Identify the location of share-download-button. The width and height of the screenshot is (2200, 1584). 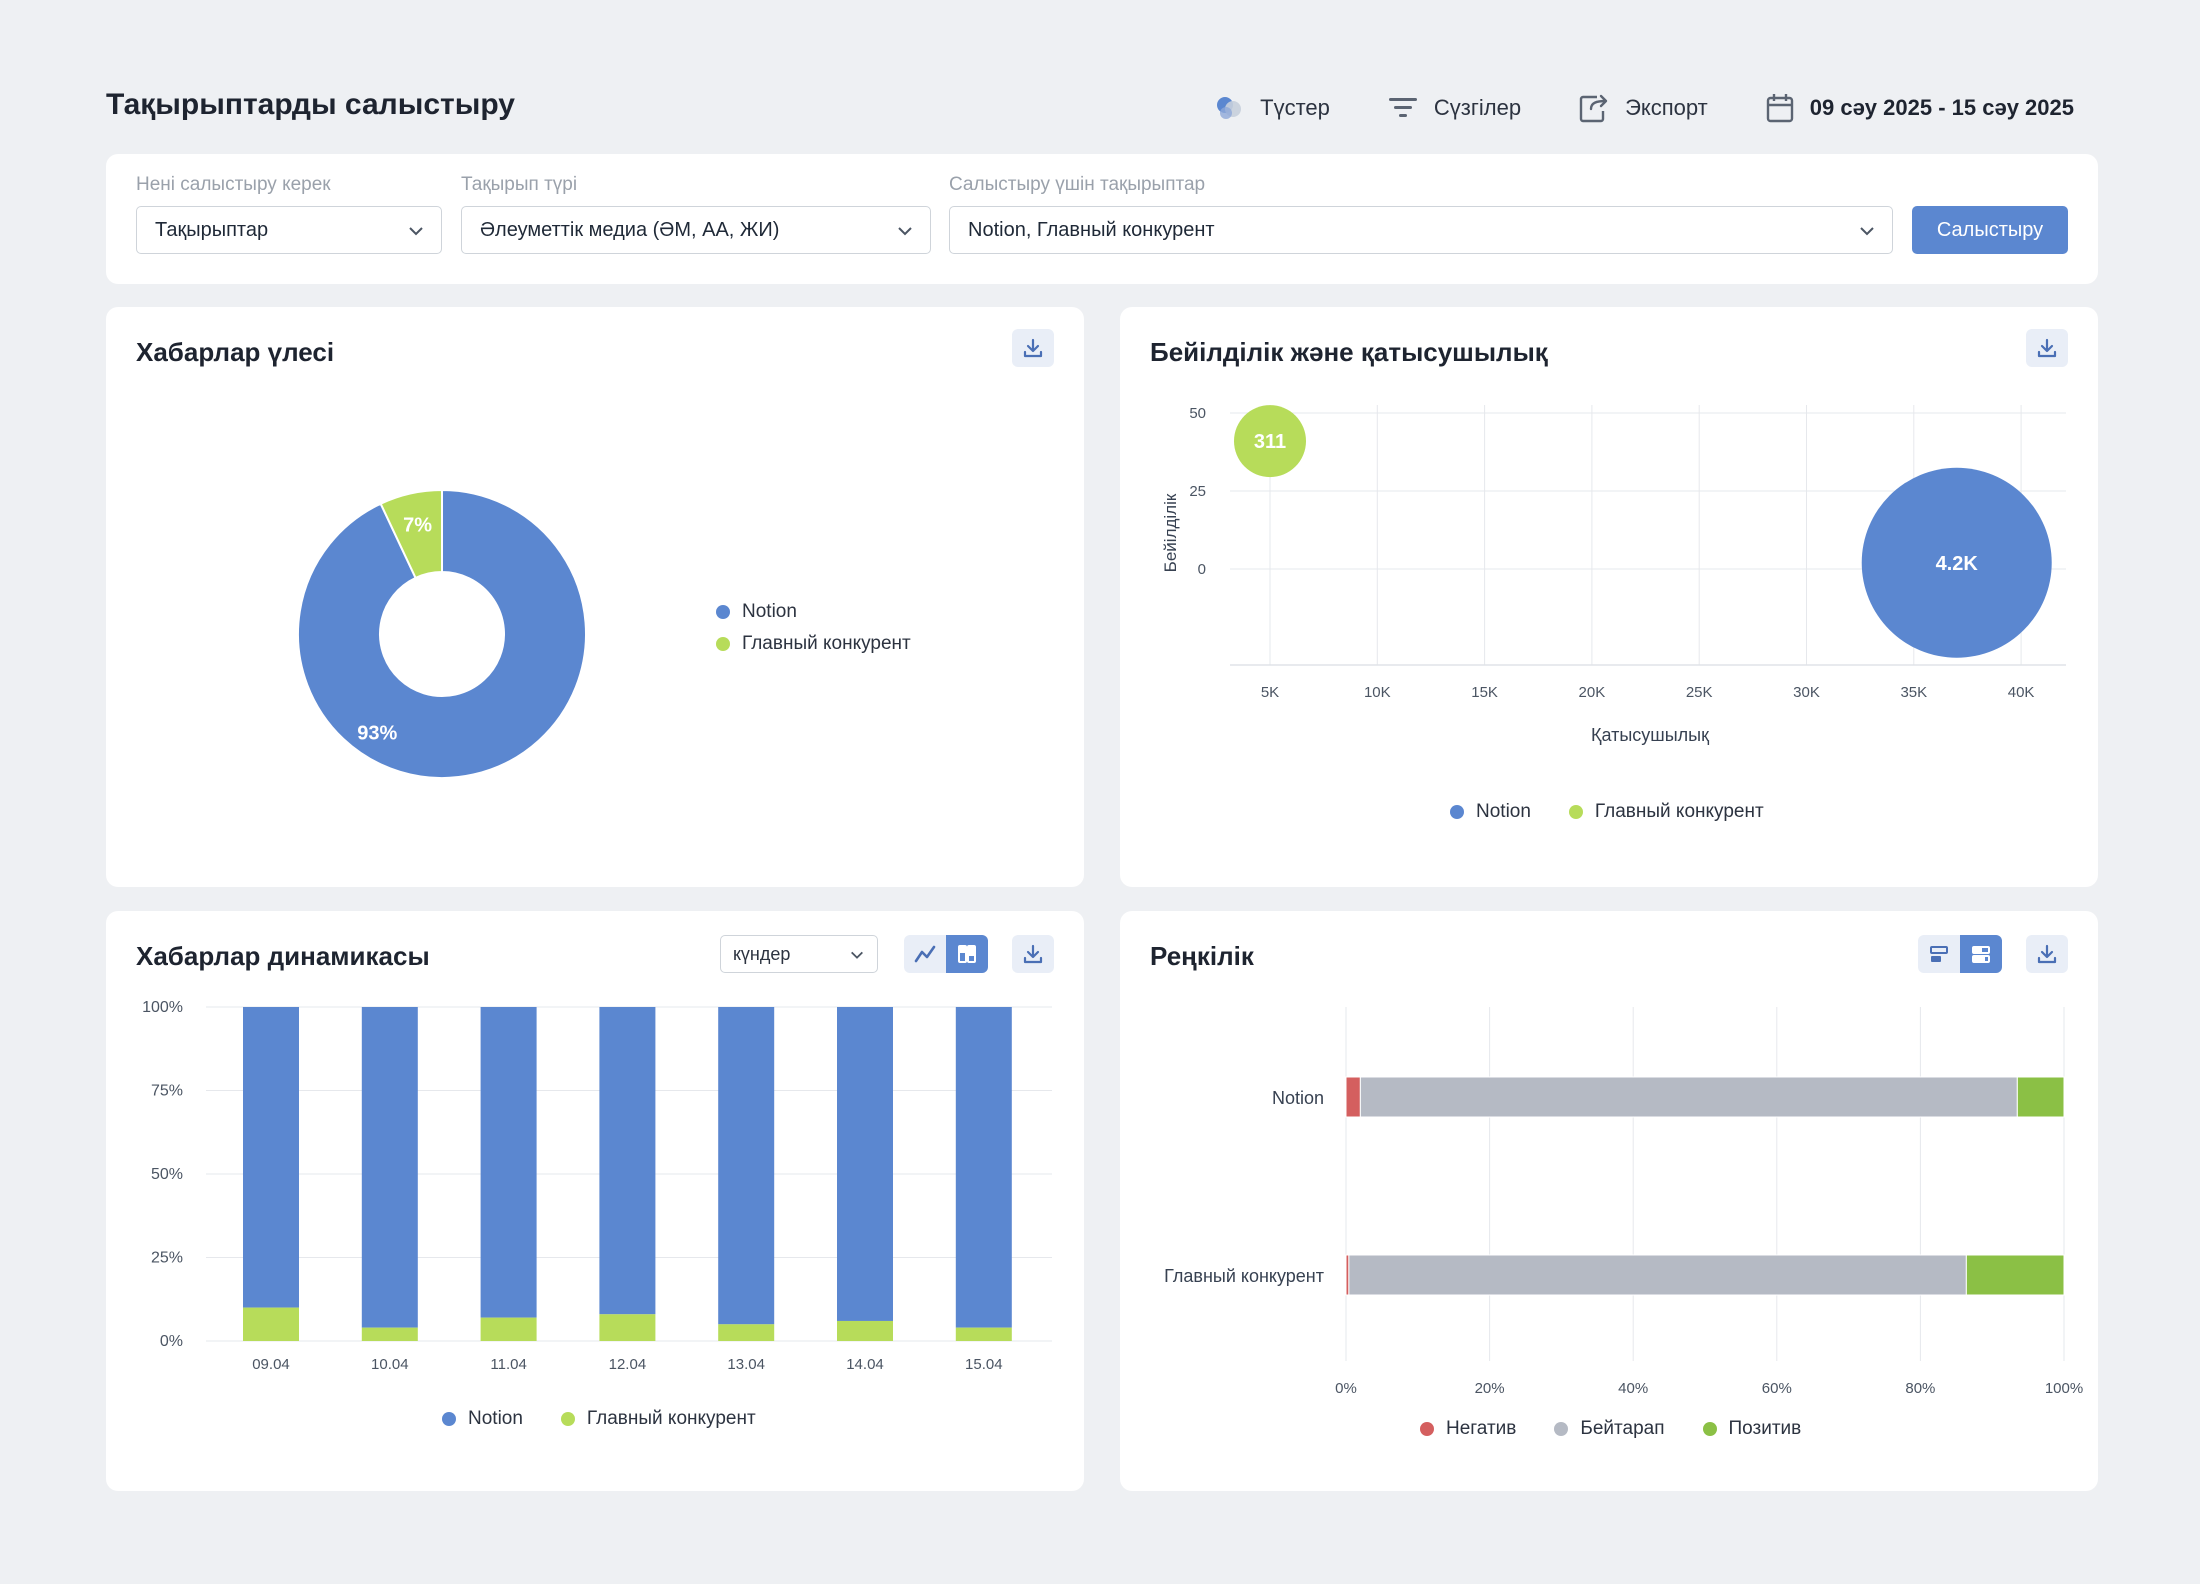
(1033, 348).